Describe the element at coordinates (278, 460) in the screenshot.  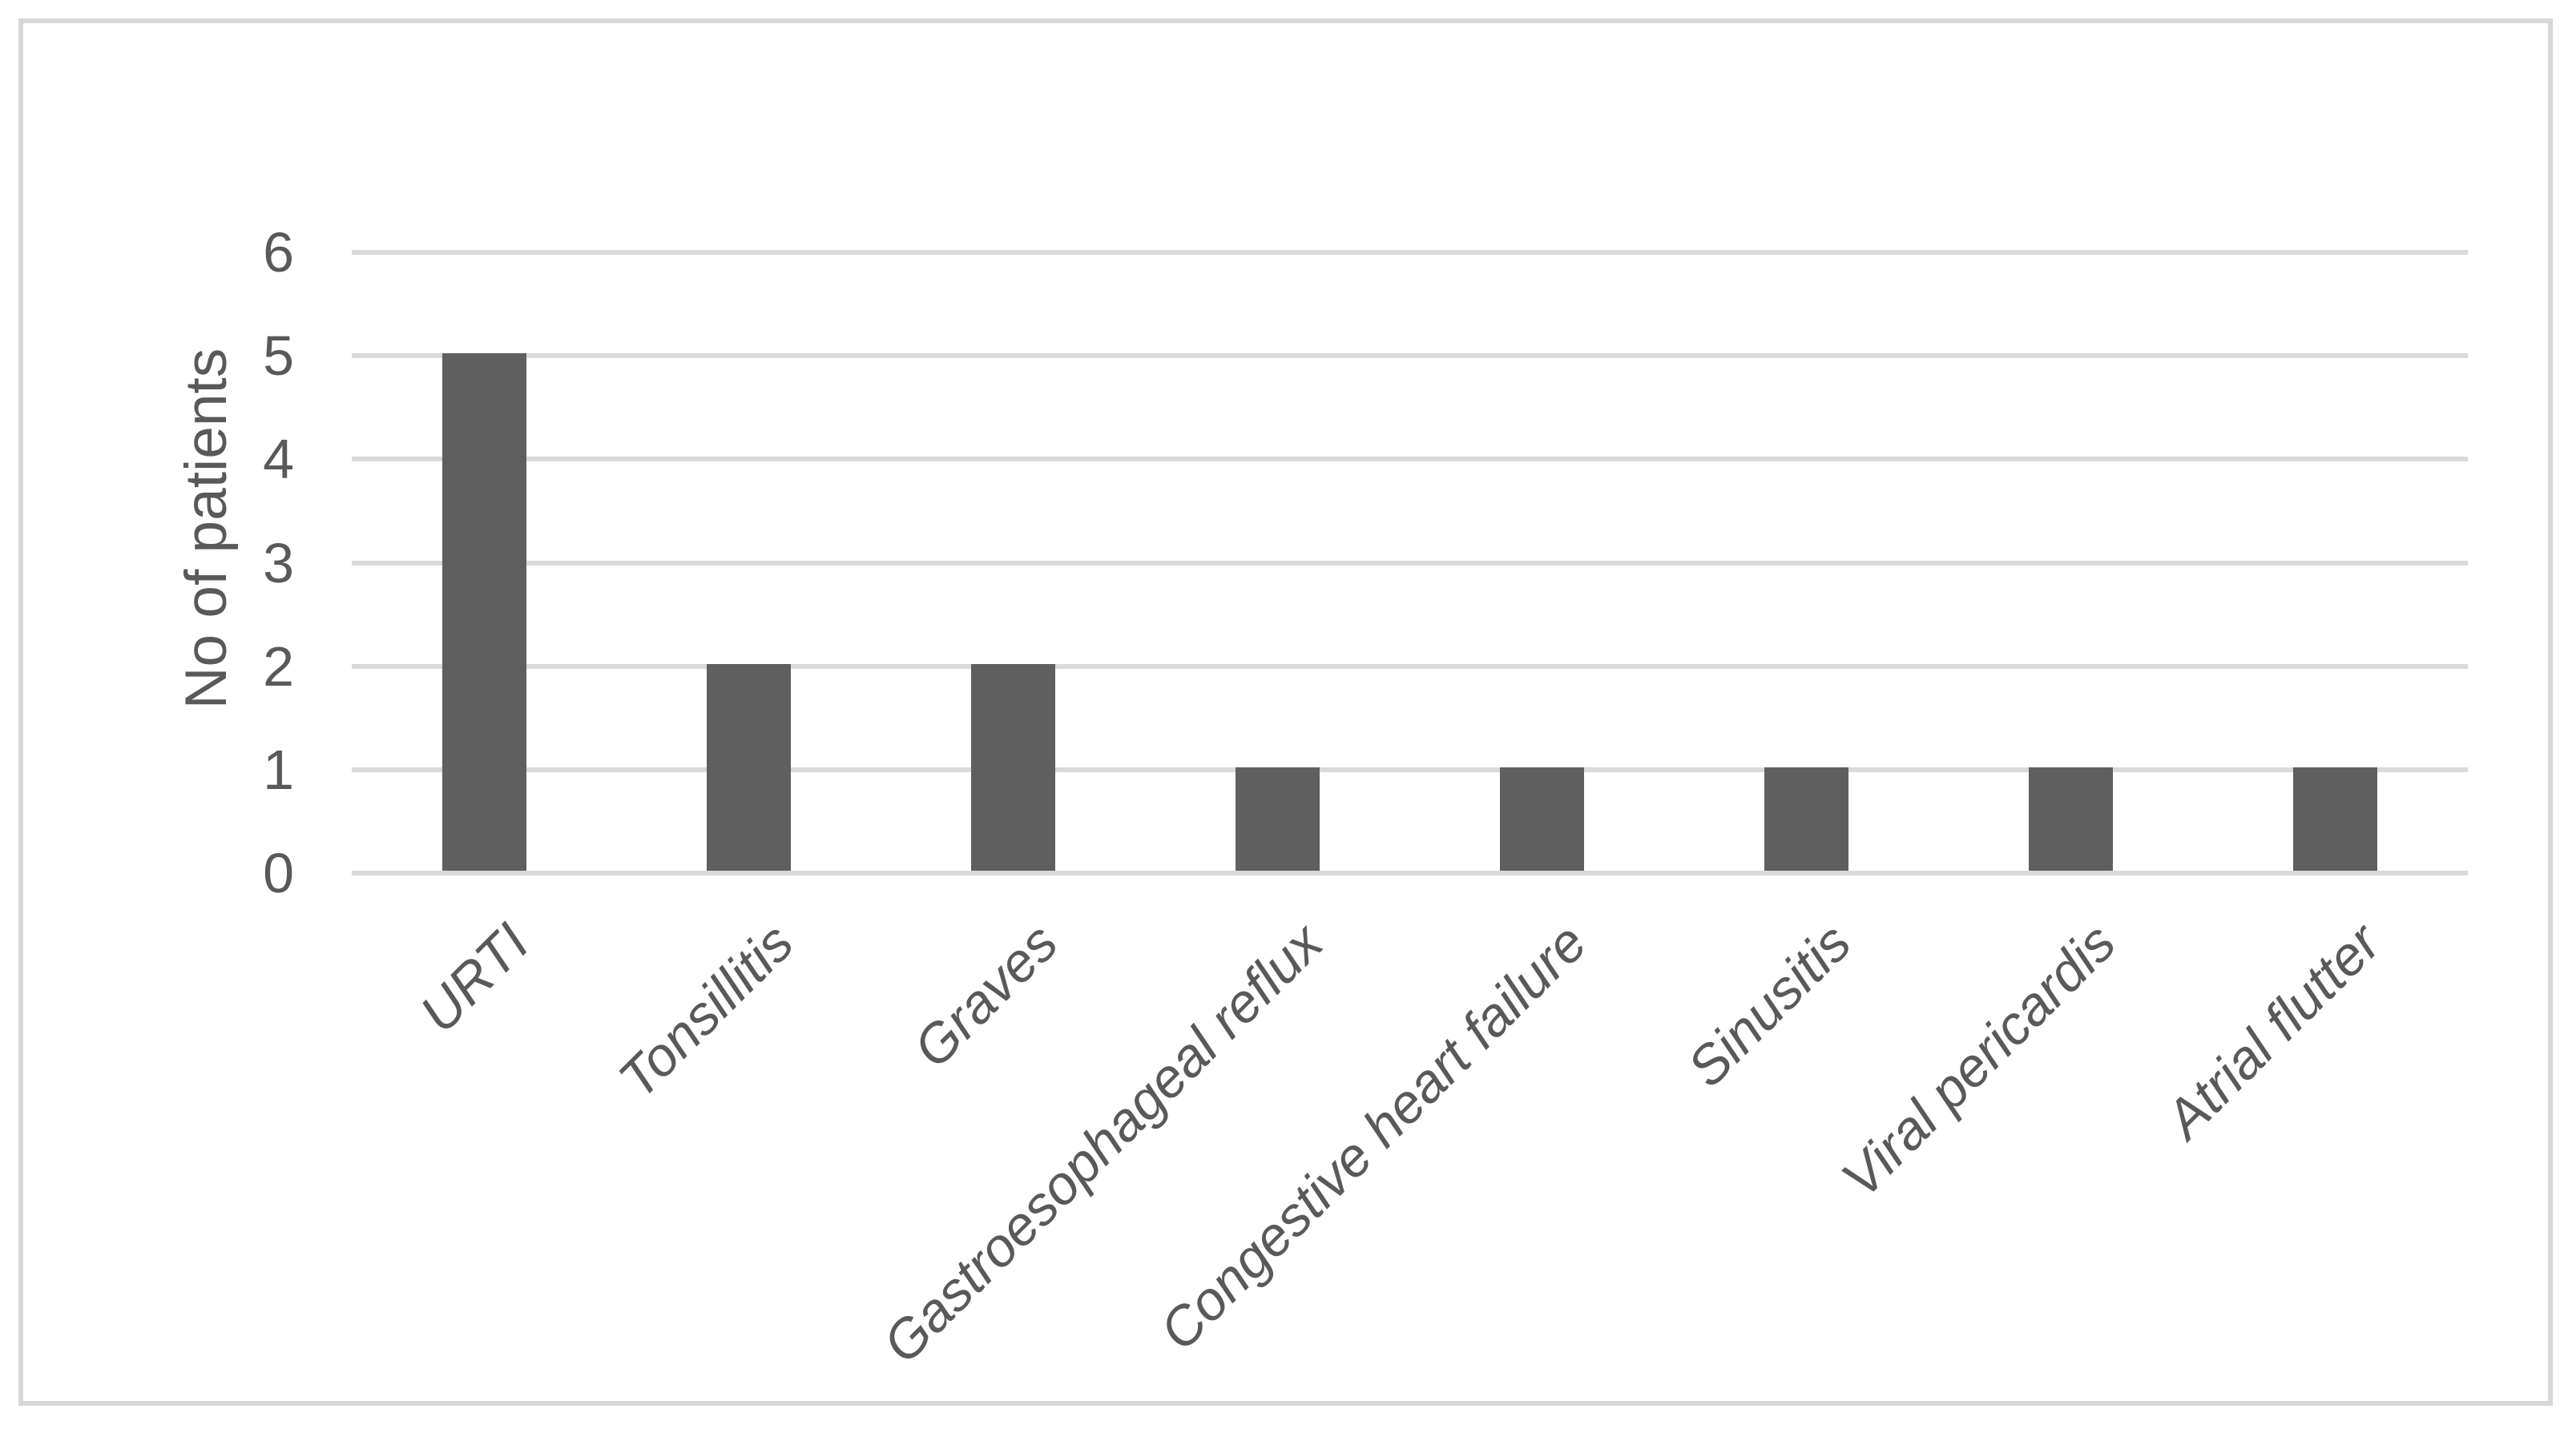
I see `y-tick-label-4: 4` at that location.